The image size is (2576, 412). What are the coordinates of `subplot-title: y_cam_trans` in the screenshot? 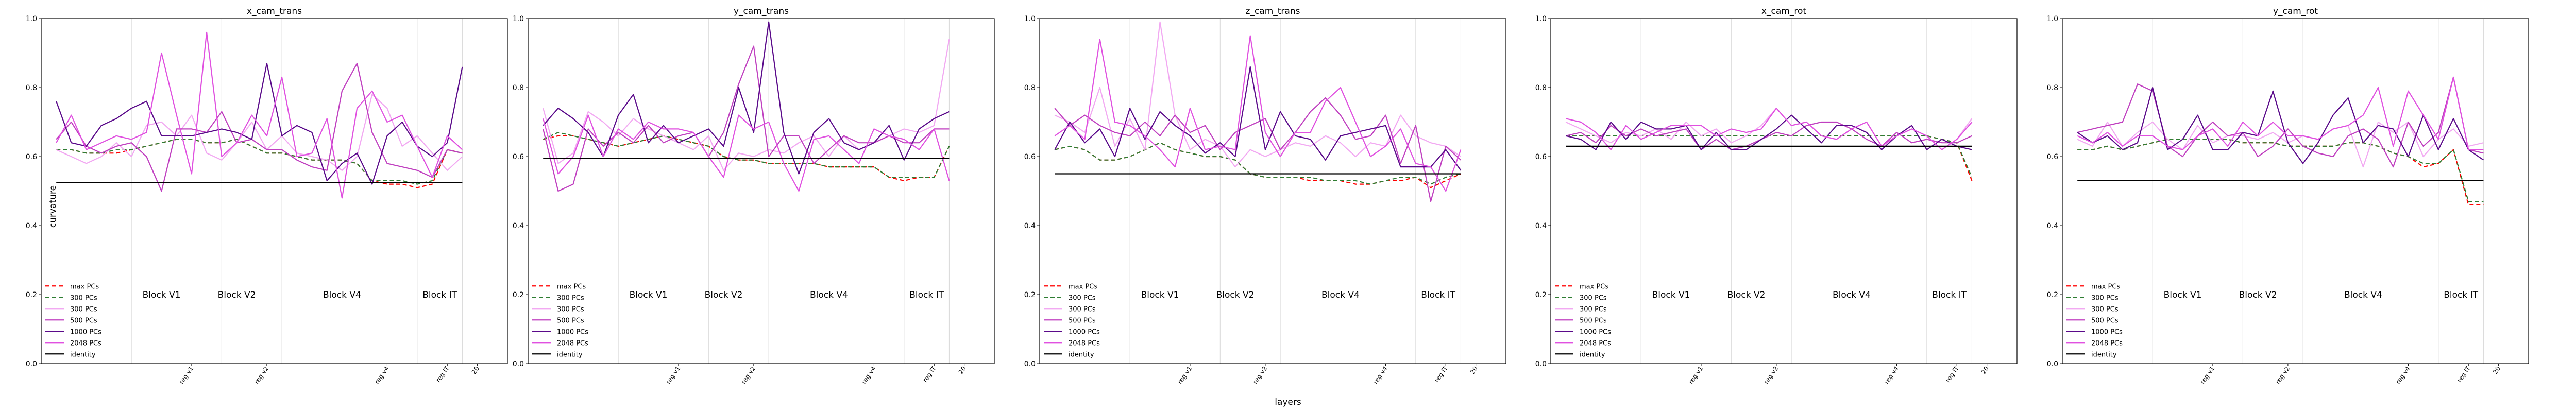 It's located at (761, 11).